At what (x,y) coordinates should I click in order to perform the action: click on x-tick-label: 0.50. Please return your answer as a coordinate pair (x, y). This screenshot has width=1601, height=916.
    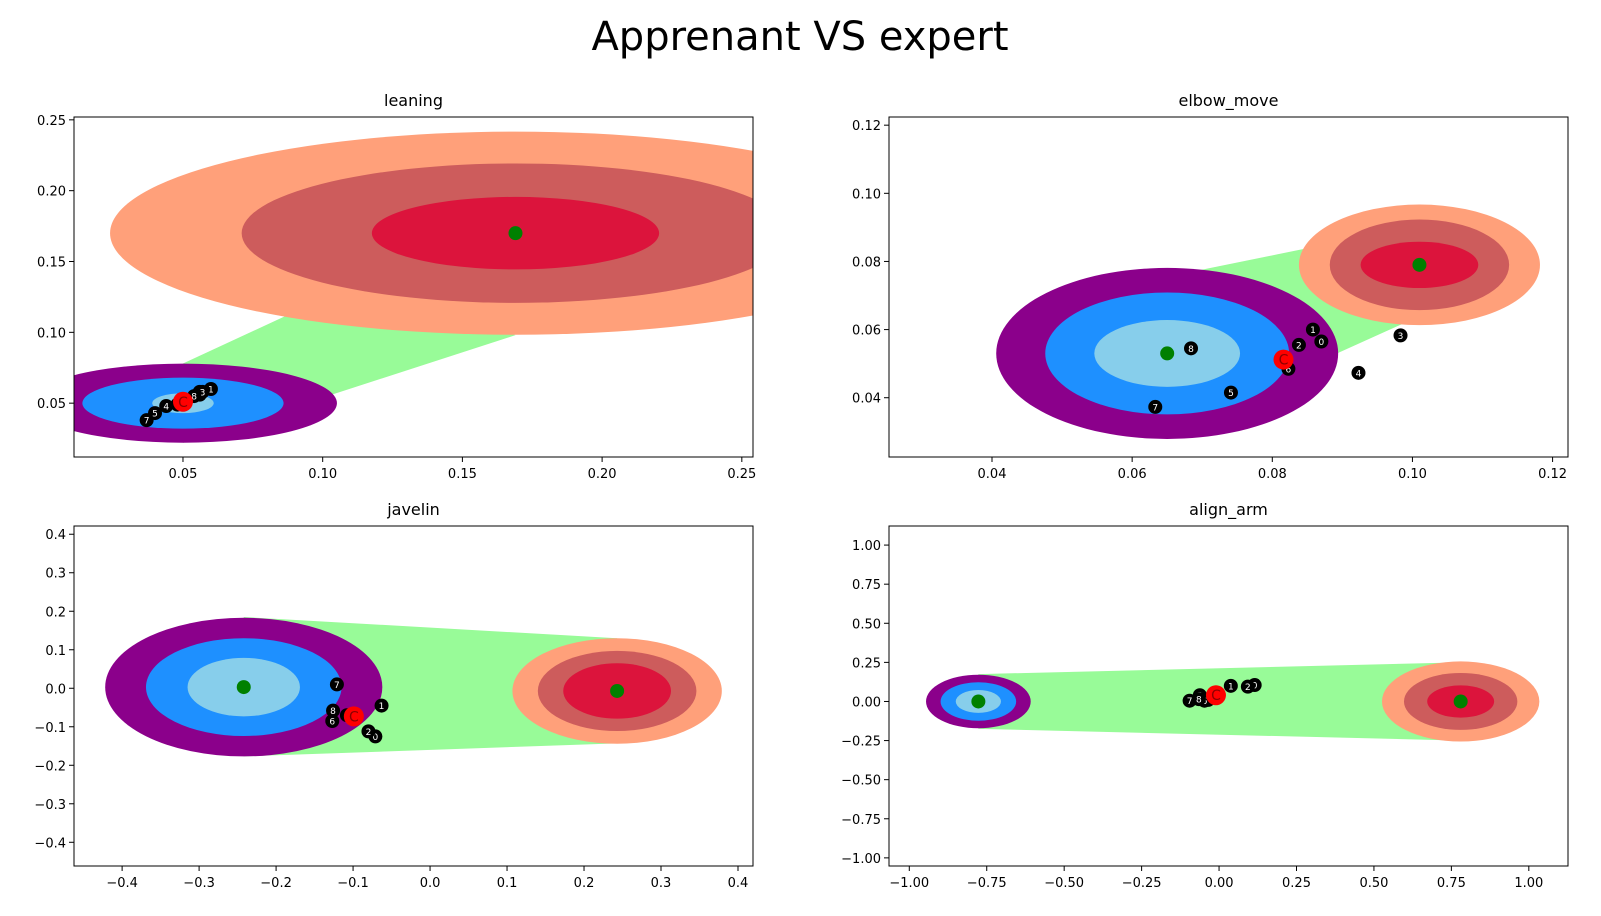
    Looking at the image, I should click on (1373, 883).